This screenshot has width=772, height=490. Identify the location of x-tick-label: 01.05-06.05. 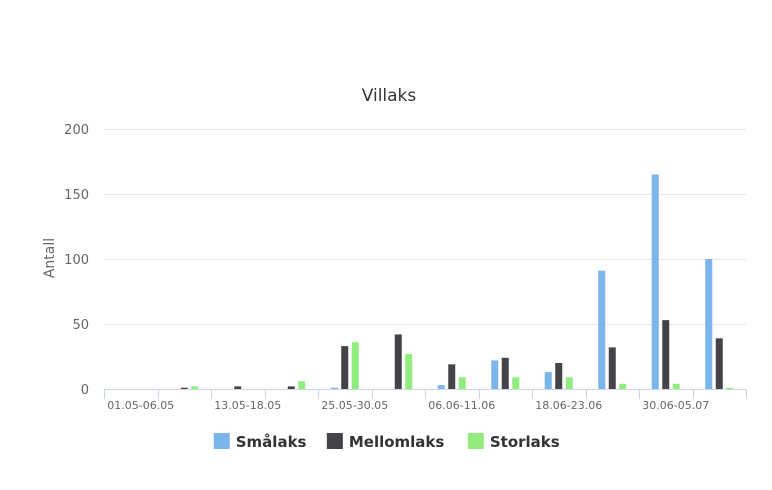
(140, 405).